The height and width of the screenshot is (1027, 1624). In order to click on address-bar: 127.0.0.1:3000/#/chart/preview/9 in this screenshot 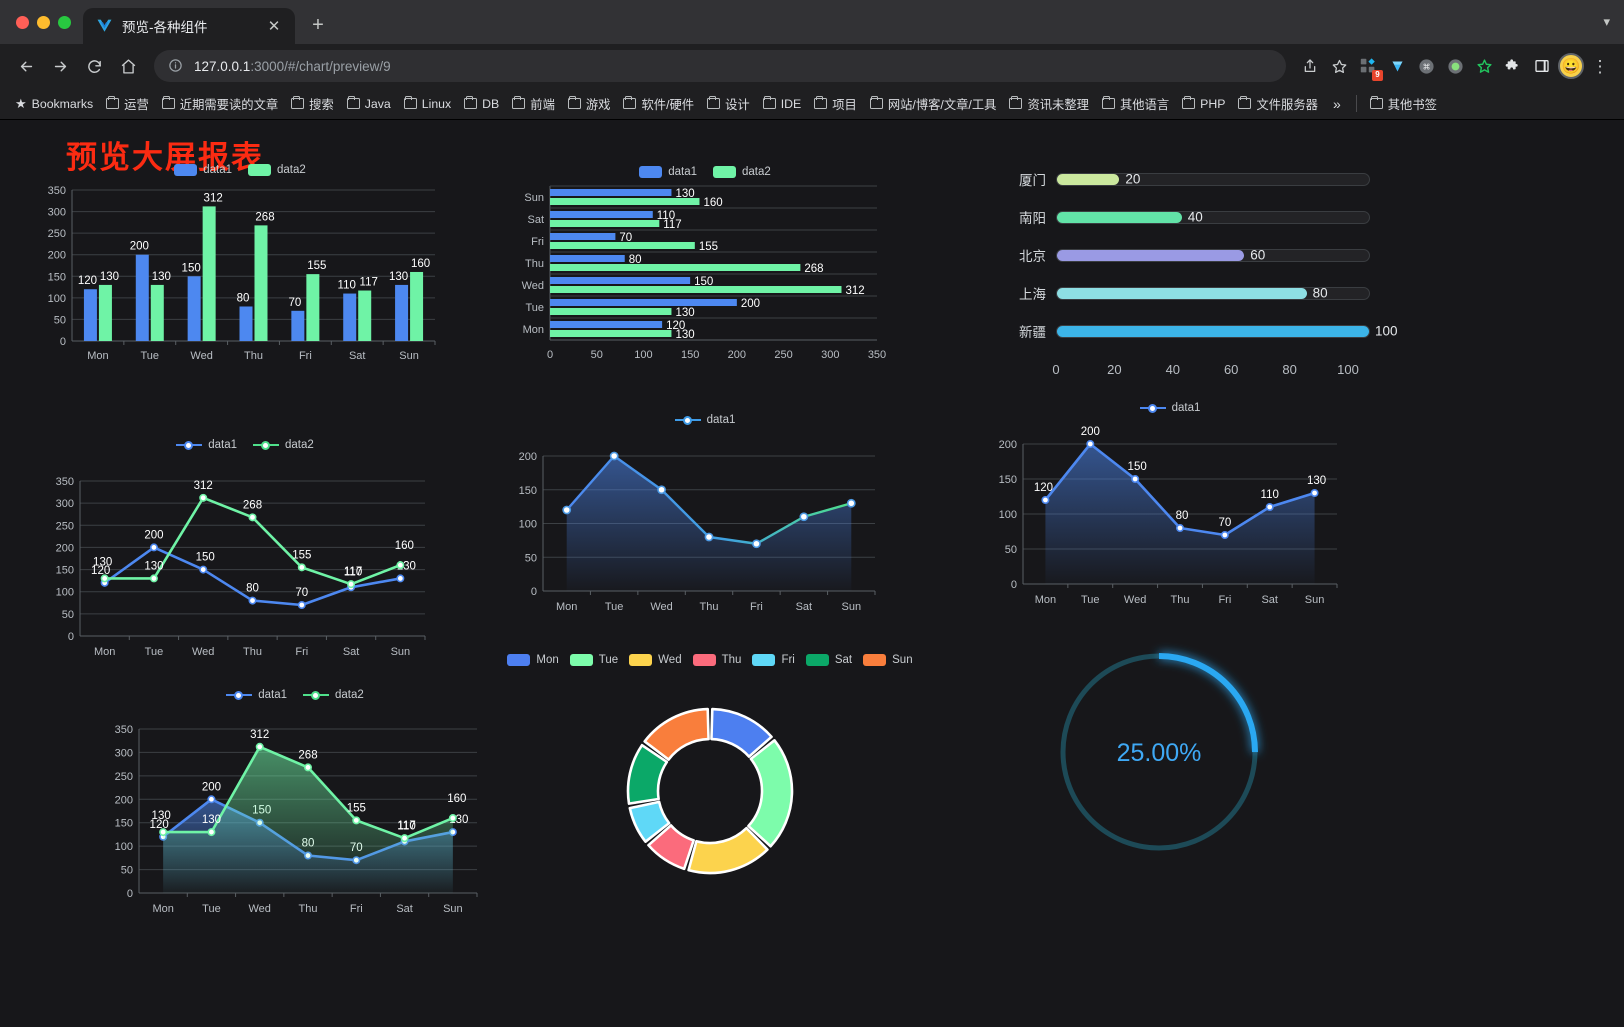, I will do `click(720, 66)`.